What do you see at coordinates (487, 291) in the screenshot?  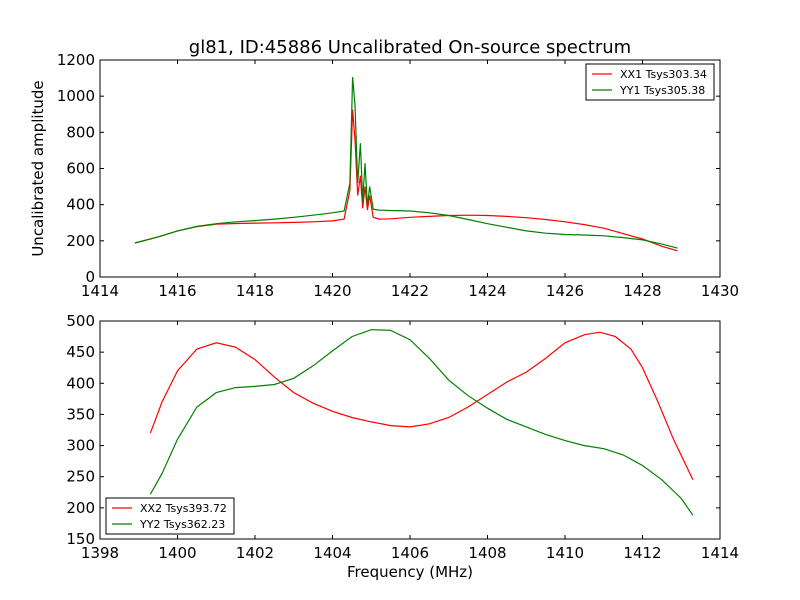 I see `x-tick-label: 1424` at bounding box center [487, 291].